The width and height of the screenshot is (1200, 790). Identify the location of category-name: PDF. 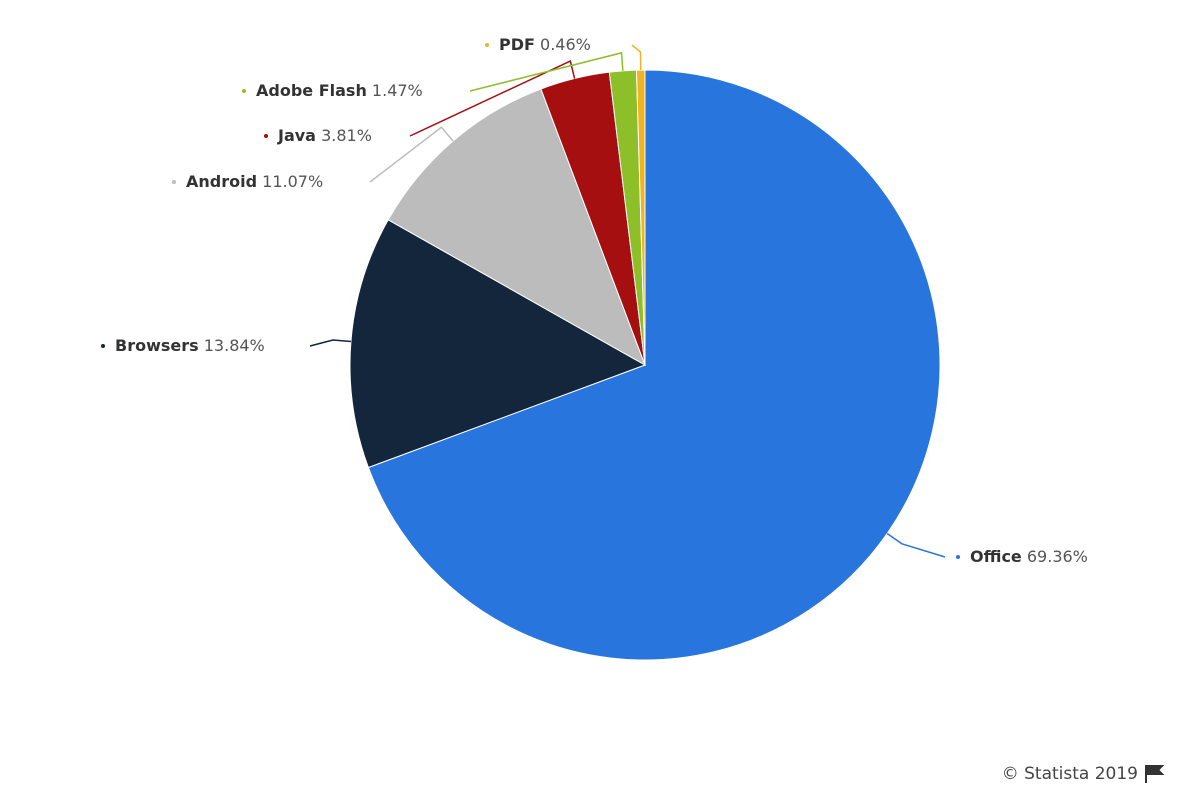
(517, 44).